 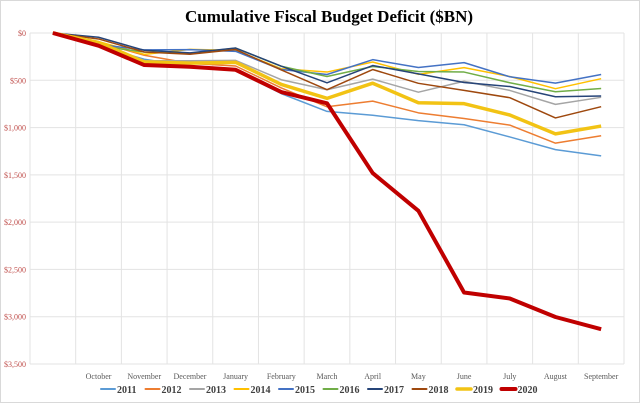 I want to click on x-tick-label: July, so click(x=509, y=376).